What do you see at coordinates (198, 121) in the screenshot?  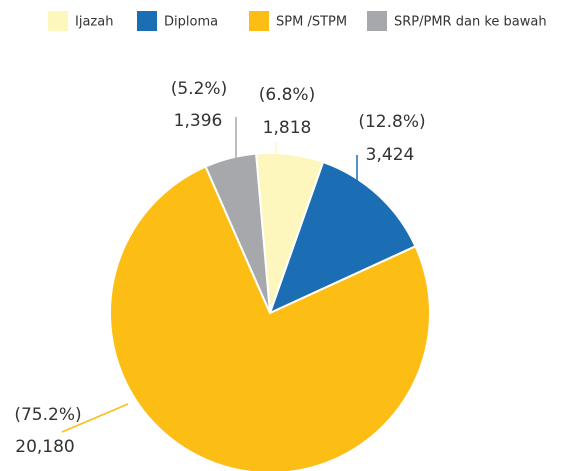 I see `value-label: 1,396` at bounding box center [198, 121].